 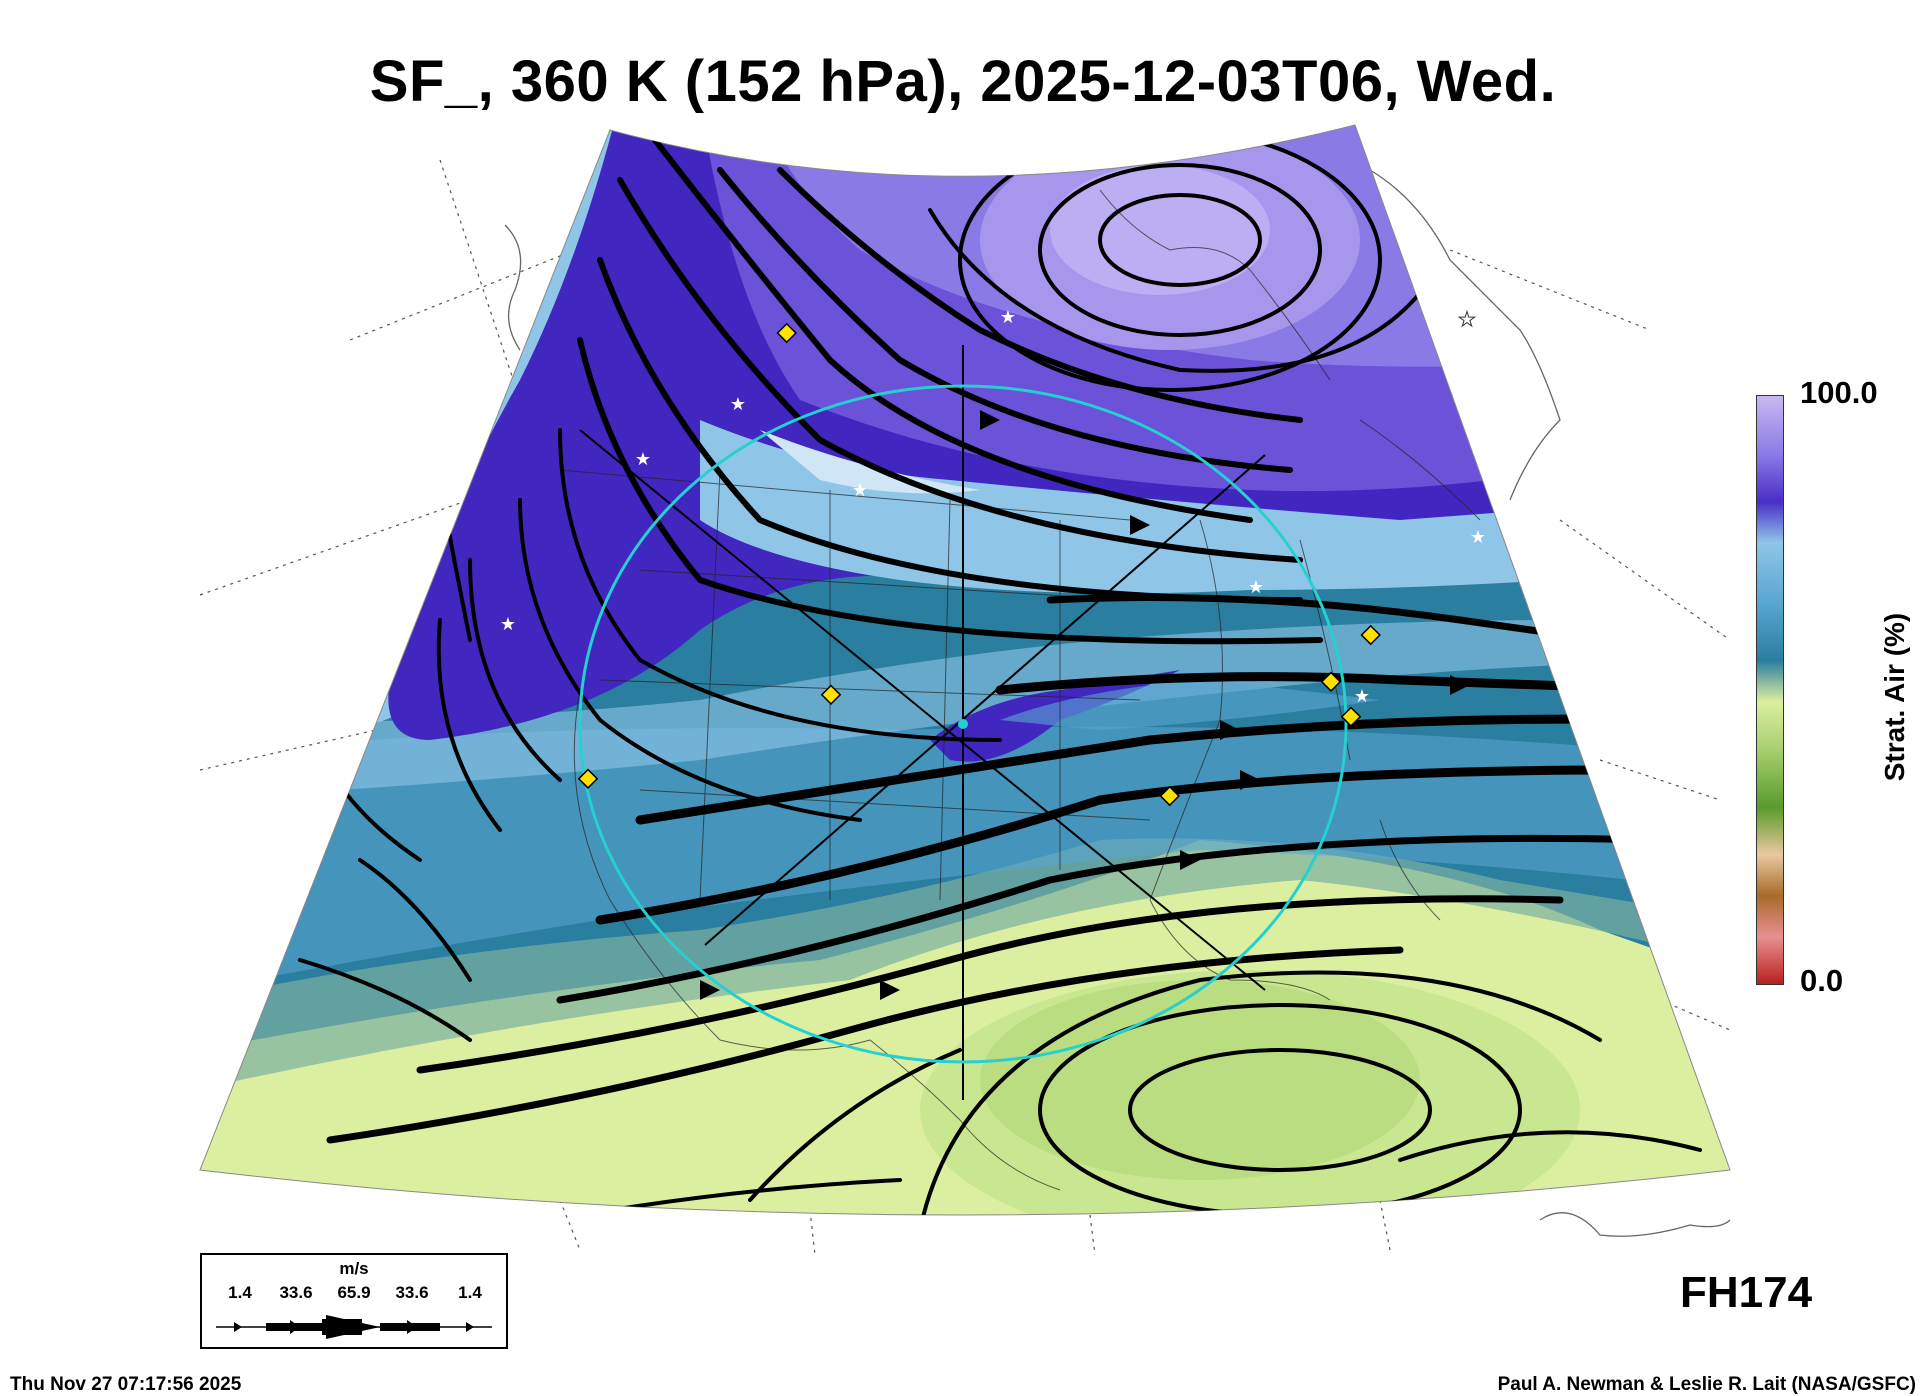 I want to click on colorbar-gradient, so click(x=1770, y=690).